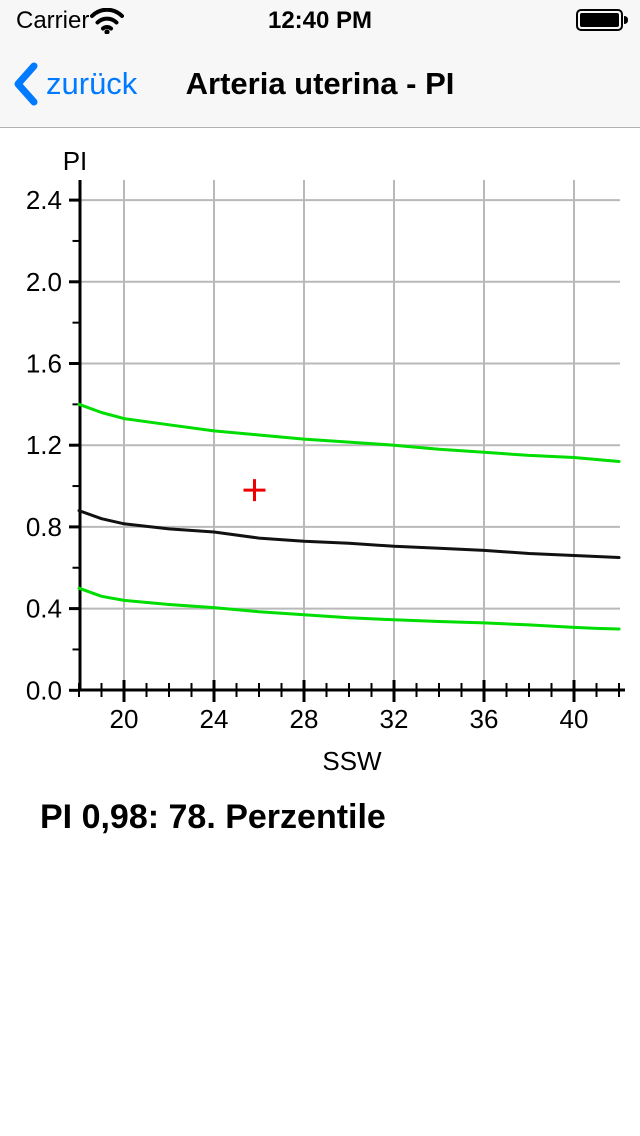  What do you see at coordinates (213, 817) in the screenshot?
I see `measurement-result-text: PI 0,98: 78. Perzentile` at bounding box center [213, 817].